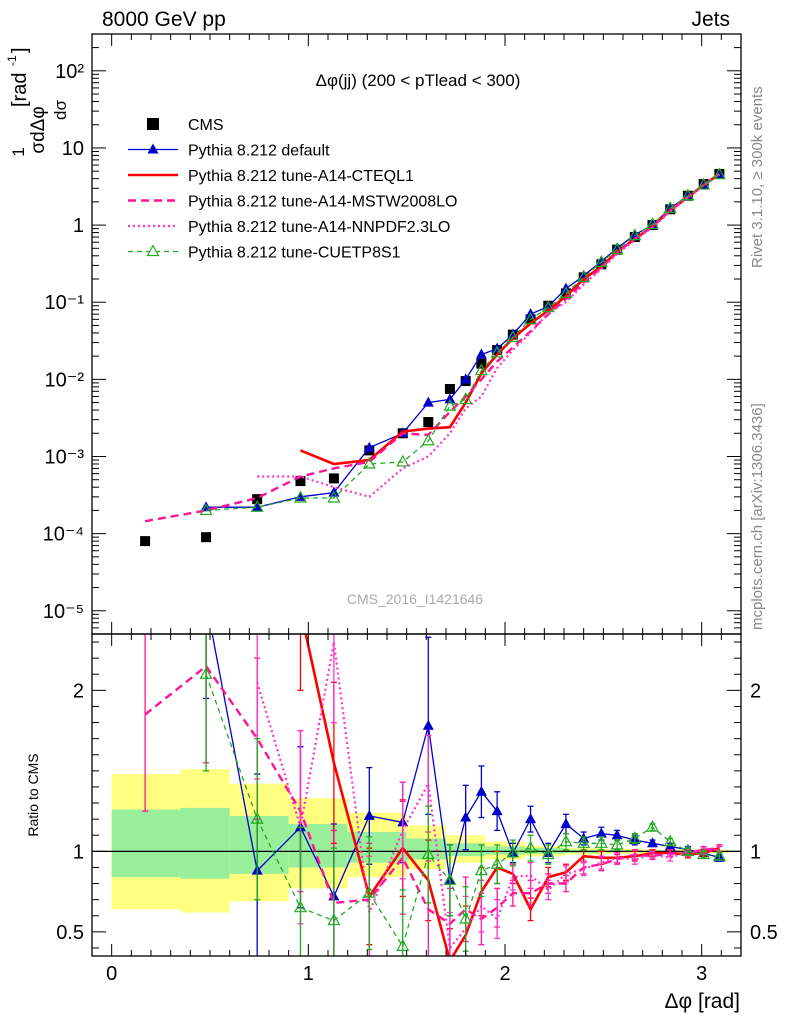 The image size is (786, 1024). What do you see at coordinates (153, 124) in the screenshot?
I see `legend-marker-cms` at bounding box center [153, 124].